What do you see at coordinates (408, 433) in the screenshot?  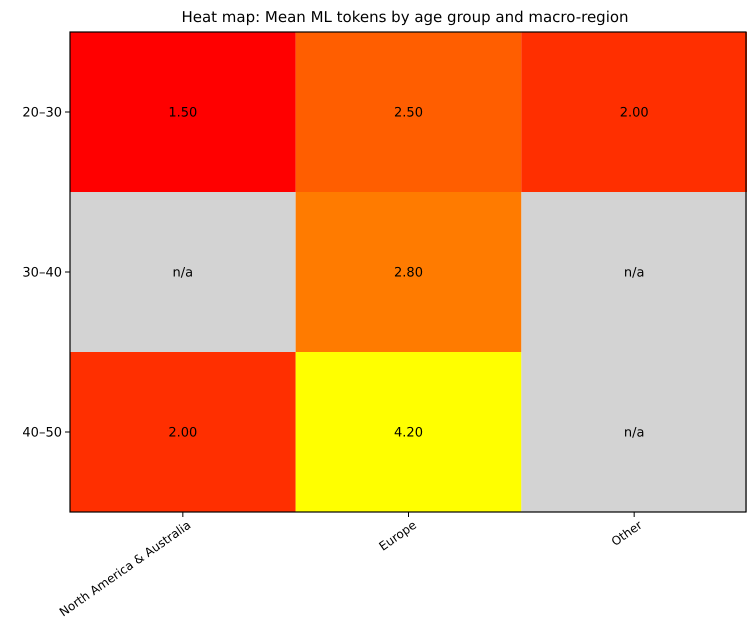 I see `data-label: 4.20` at bounding box center [408, 433].